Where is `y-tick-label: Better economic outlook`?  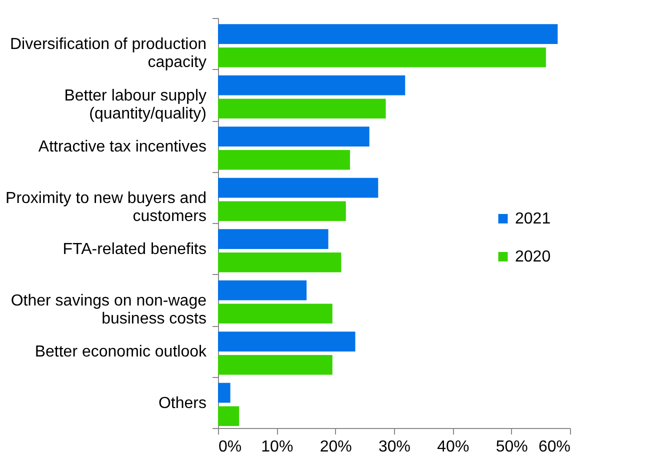 y-tick-label: Better economic outlook is located at coordinates (121, 352).